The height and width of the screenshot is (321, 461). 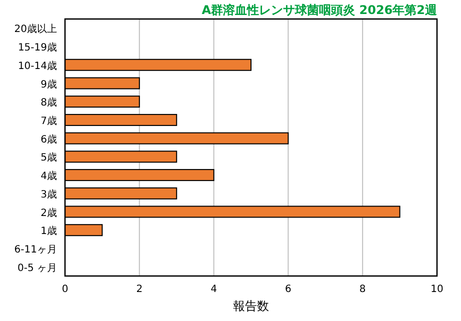 I want to click on y-tick-label: 15-19歳, so click(x=37, y=48).